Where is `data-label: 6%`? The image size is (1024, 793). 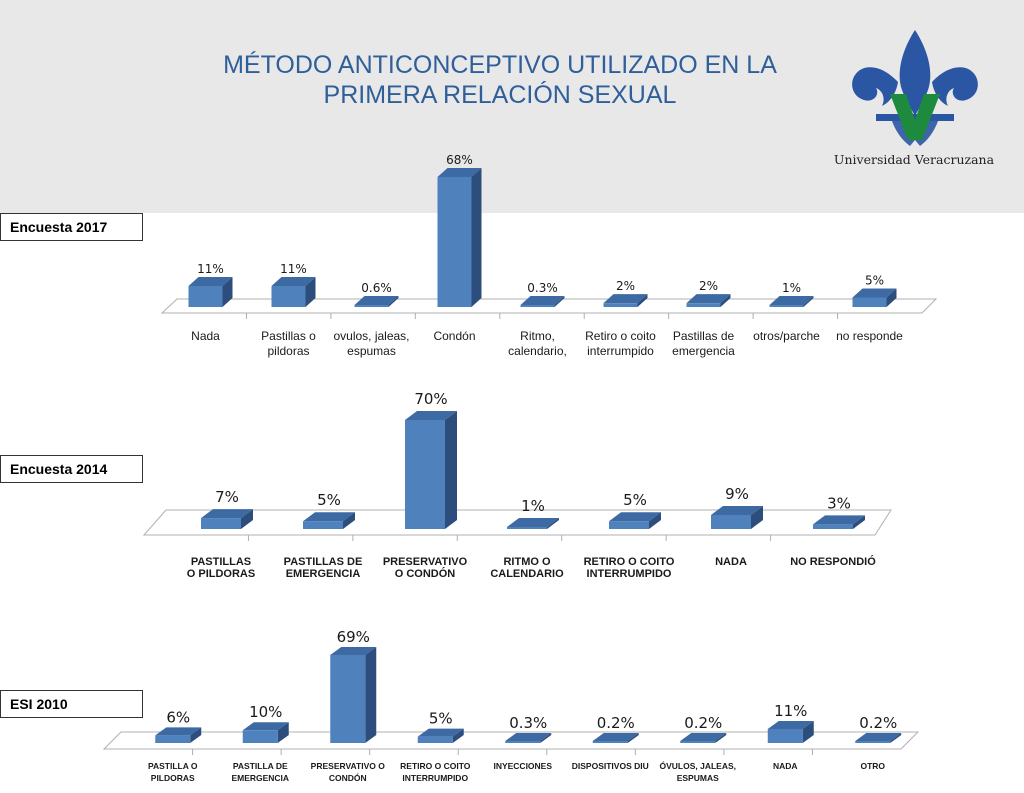 data-label: 6% is located at coordinates (178, 717).